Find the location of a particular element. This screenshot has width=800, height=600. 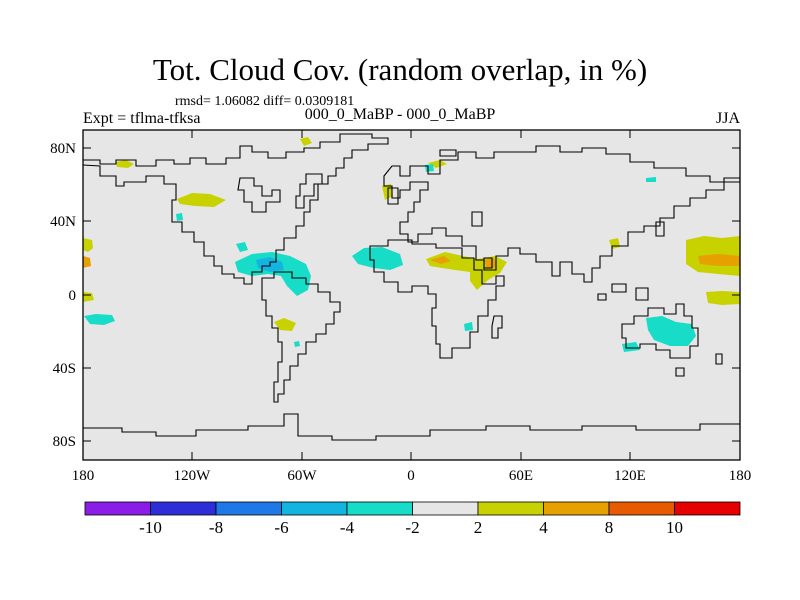

lat-label-40n: 40N is located at coordinates (63, 222).